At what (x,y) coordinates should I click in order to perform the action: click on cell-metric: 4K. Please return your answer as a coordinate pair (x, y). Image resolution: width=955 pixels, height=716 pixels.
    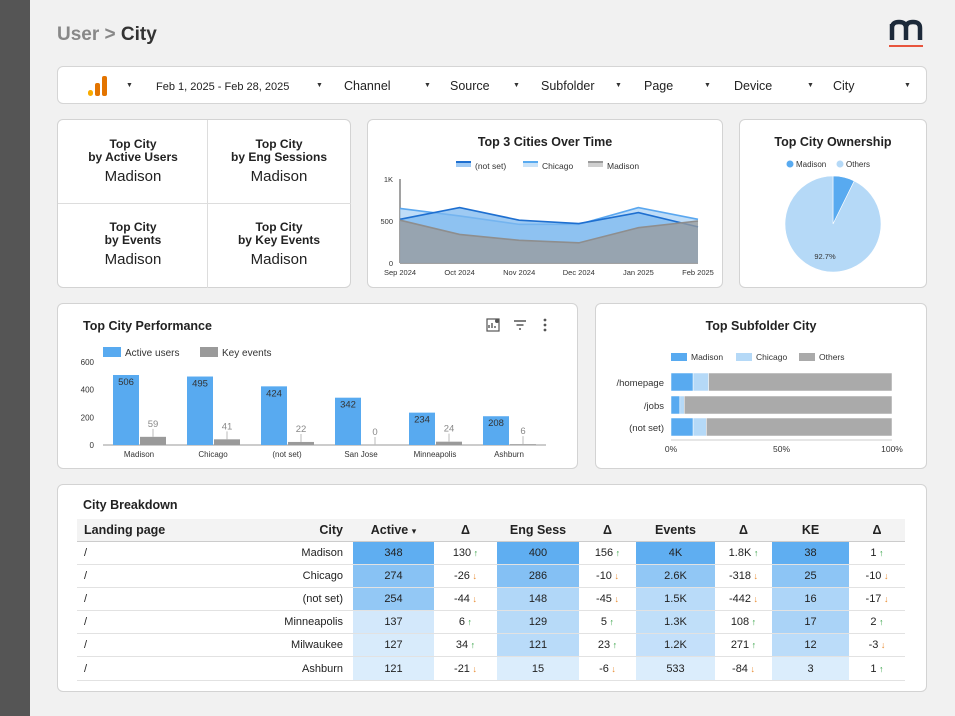
    Looking at the image, I should click on (675, 553).